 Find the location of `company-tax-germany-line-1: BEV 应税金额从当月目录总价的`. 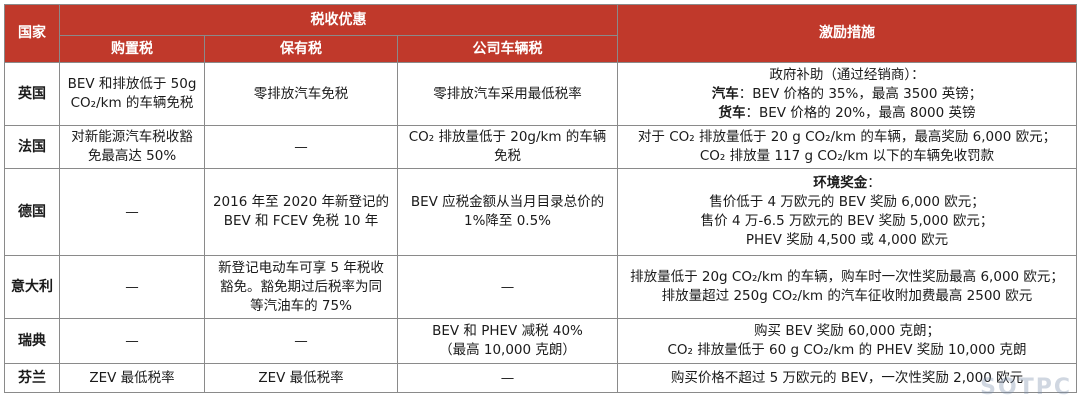

company-tax-germany-line-1: BEV 应税金额从当月目录总价的 is located at coordinates (507, 202).